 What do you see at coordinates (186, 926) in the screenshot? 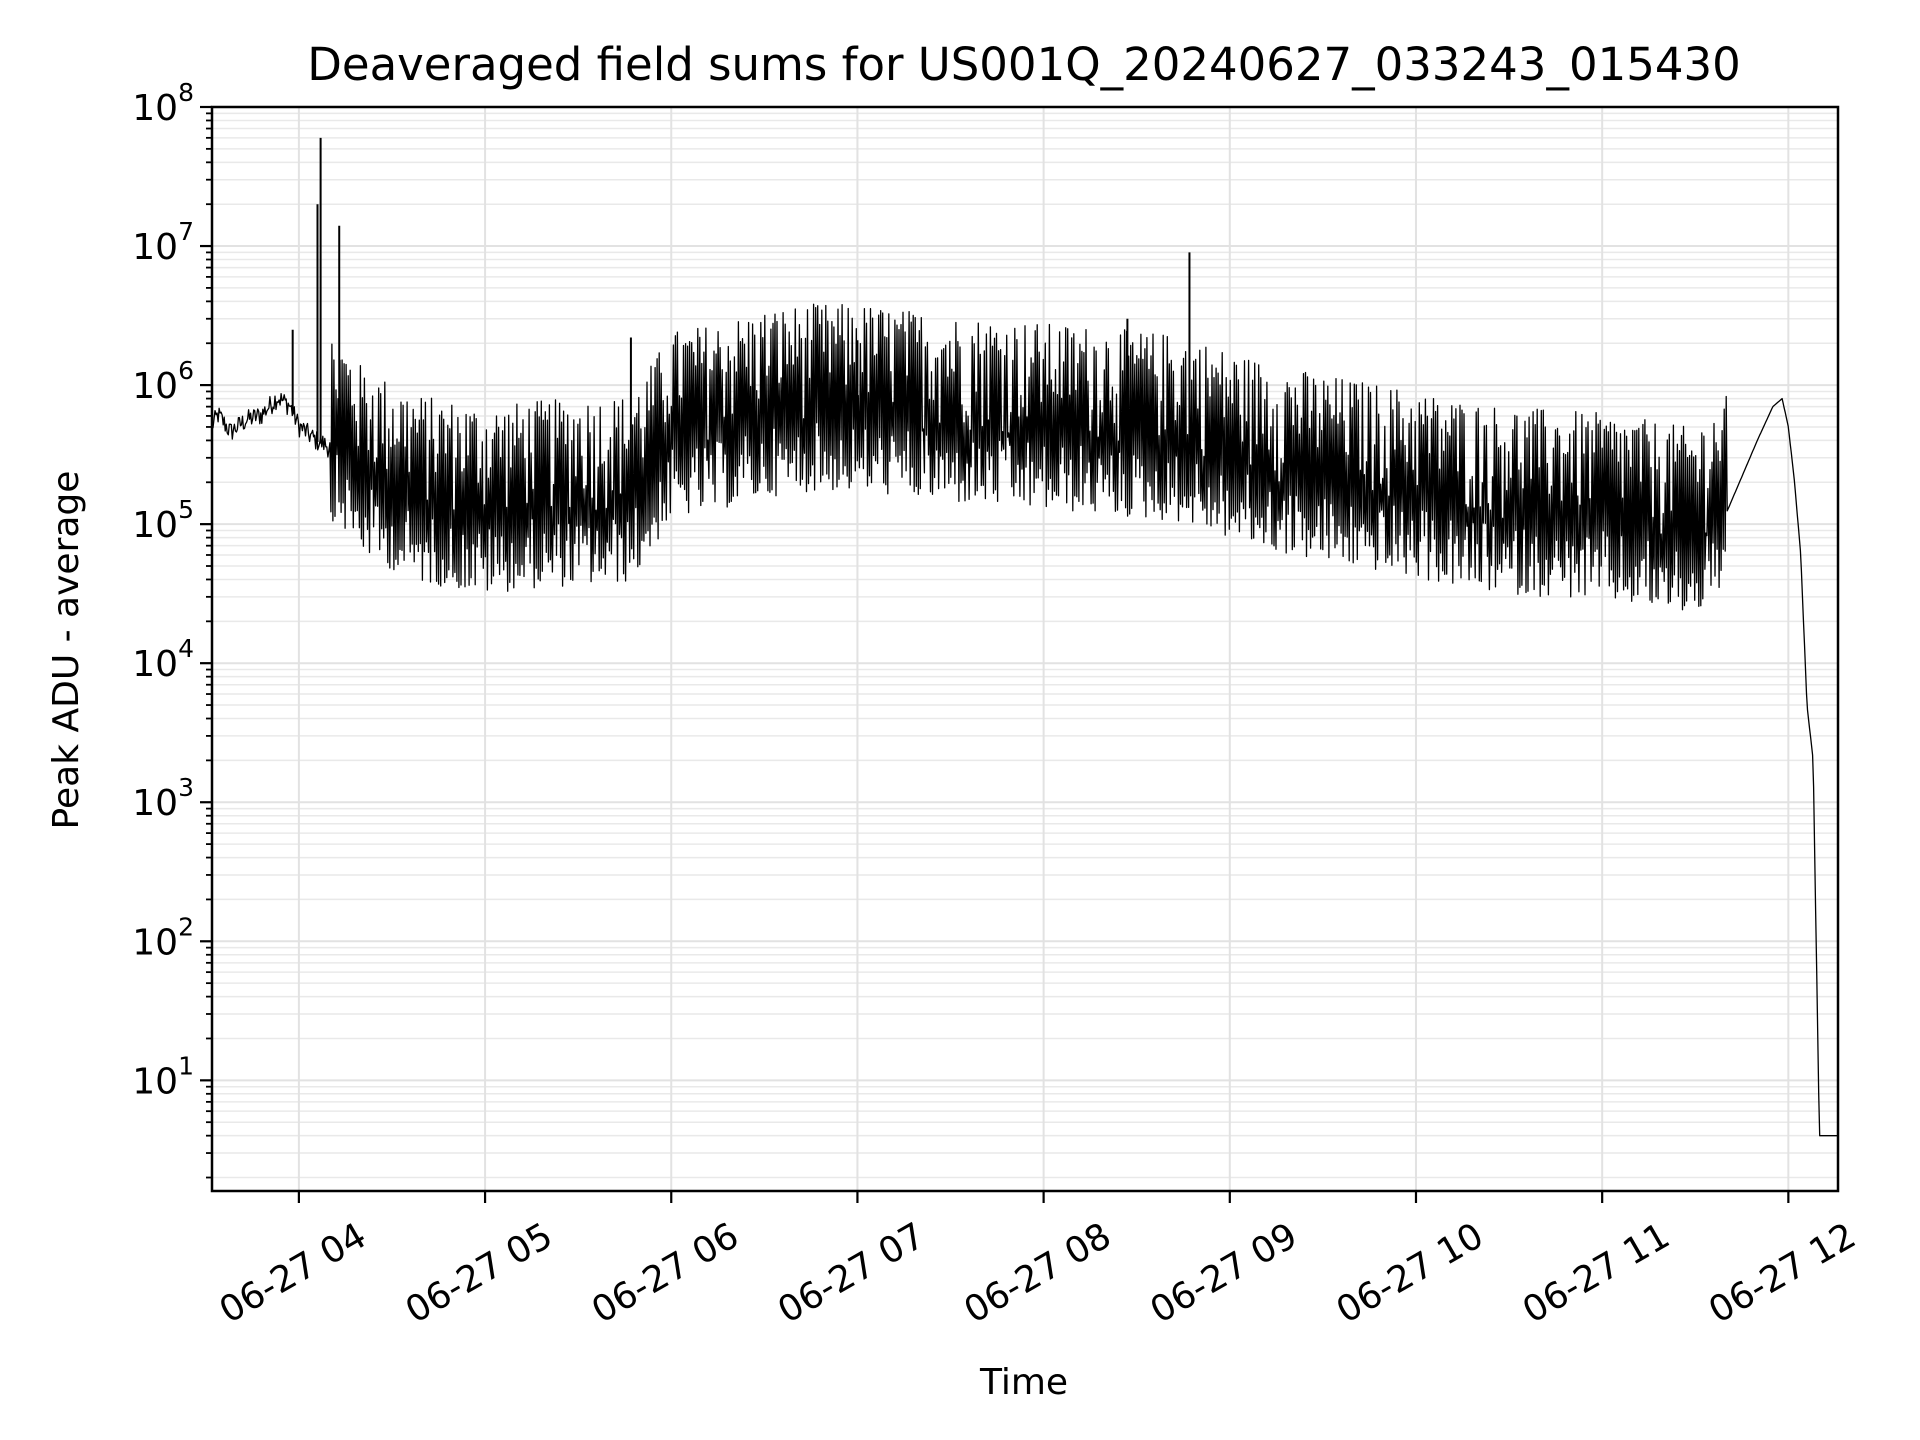
I see `y-tick-exponent: 2` at bounding box center [186, 926].